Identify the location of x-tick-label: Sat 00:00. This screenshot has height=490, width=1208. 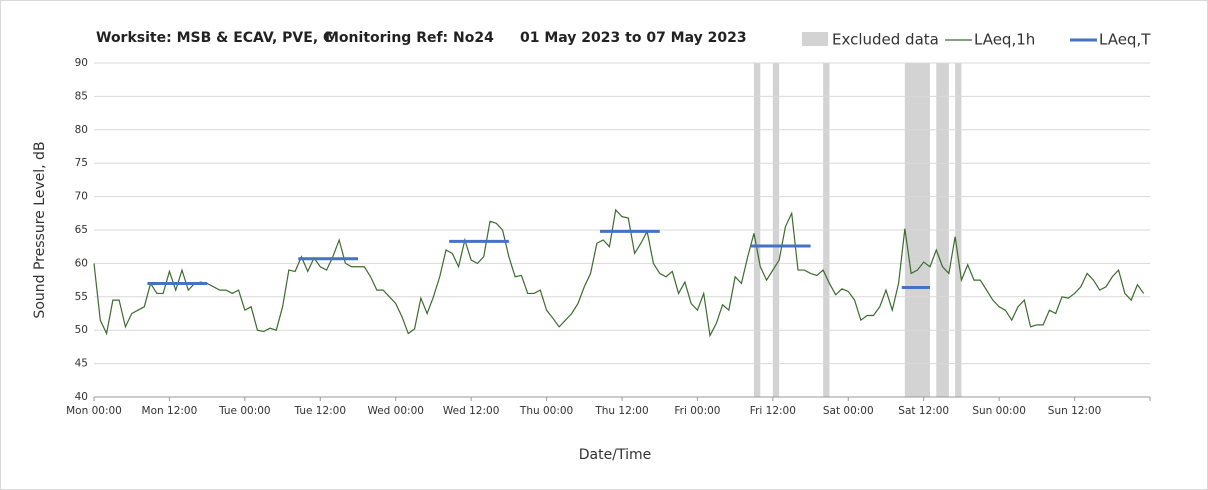
(848, 411).